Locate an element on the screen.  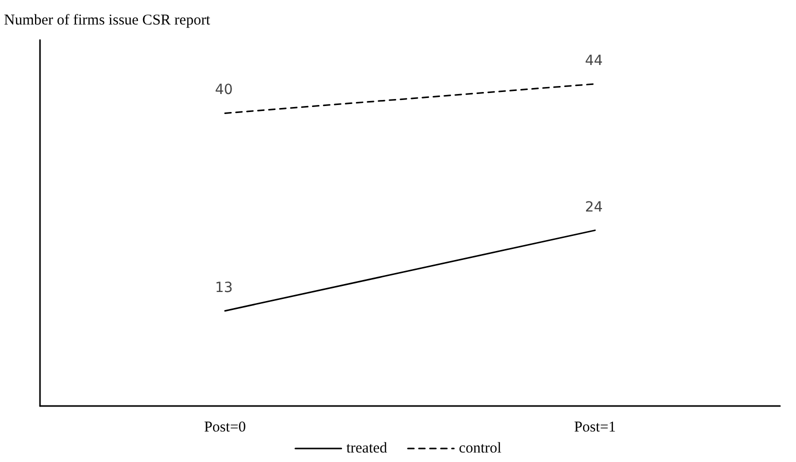
legend-label: control is located at coordinates (480, 448).